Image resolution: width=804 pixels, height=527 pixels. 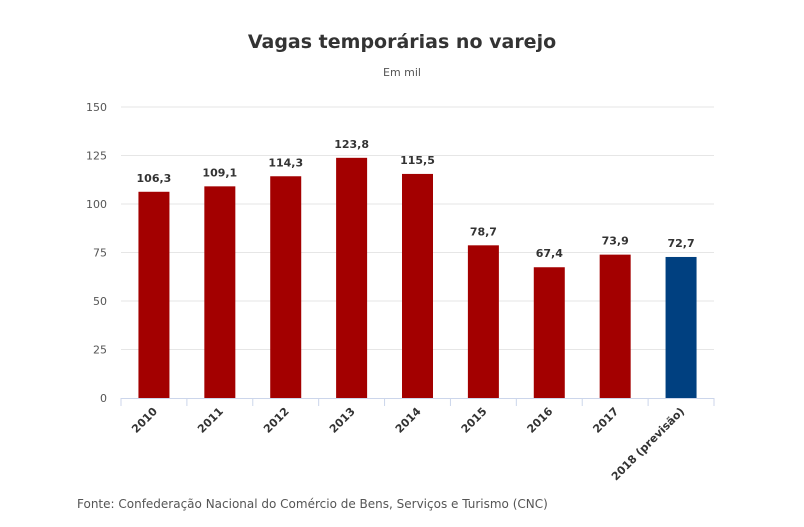 I want to click on x-tick-label: 2010, so click(x=144, y=420).